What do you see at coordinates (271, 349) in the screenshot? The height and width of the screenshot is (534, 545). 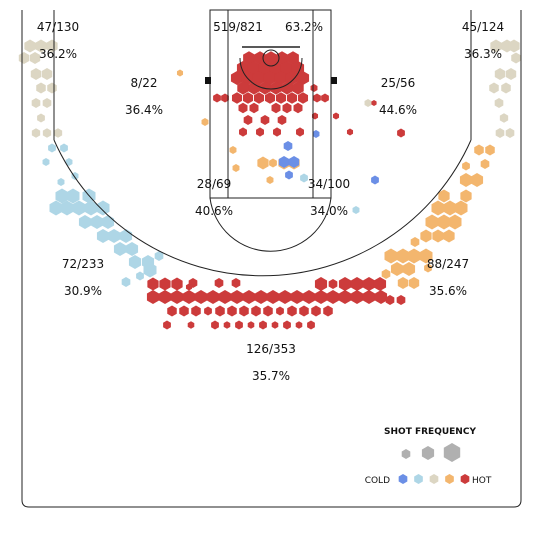 I see `zone-stat-top: 126/353` at bounding box center [271, 349].